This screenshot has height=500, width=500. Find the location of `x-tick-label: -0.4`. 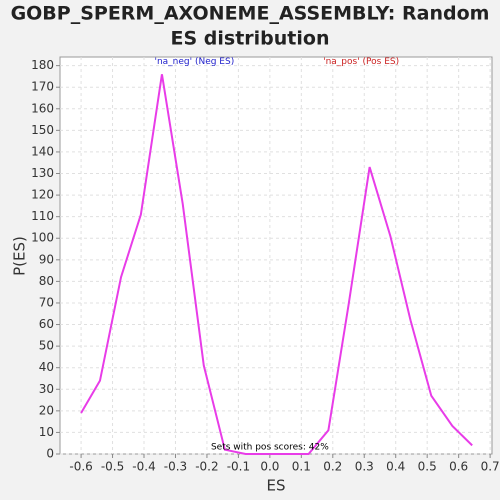

x-tick-label: -0.4 is located at coordinates (143, 467).